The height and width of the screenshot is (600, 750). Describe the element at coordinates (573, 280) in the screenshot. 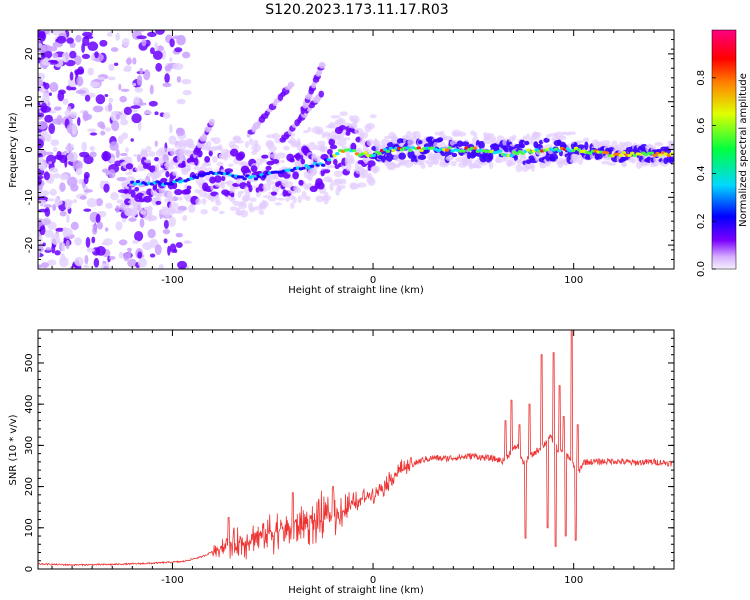

I see `x-tick-label: 100` at that location.